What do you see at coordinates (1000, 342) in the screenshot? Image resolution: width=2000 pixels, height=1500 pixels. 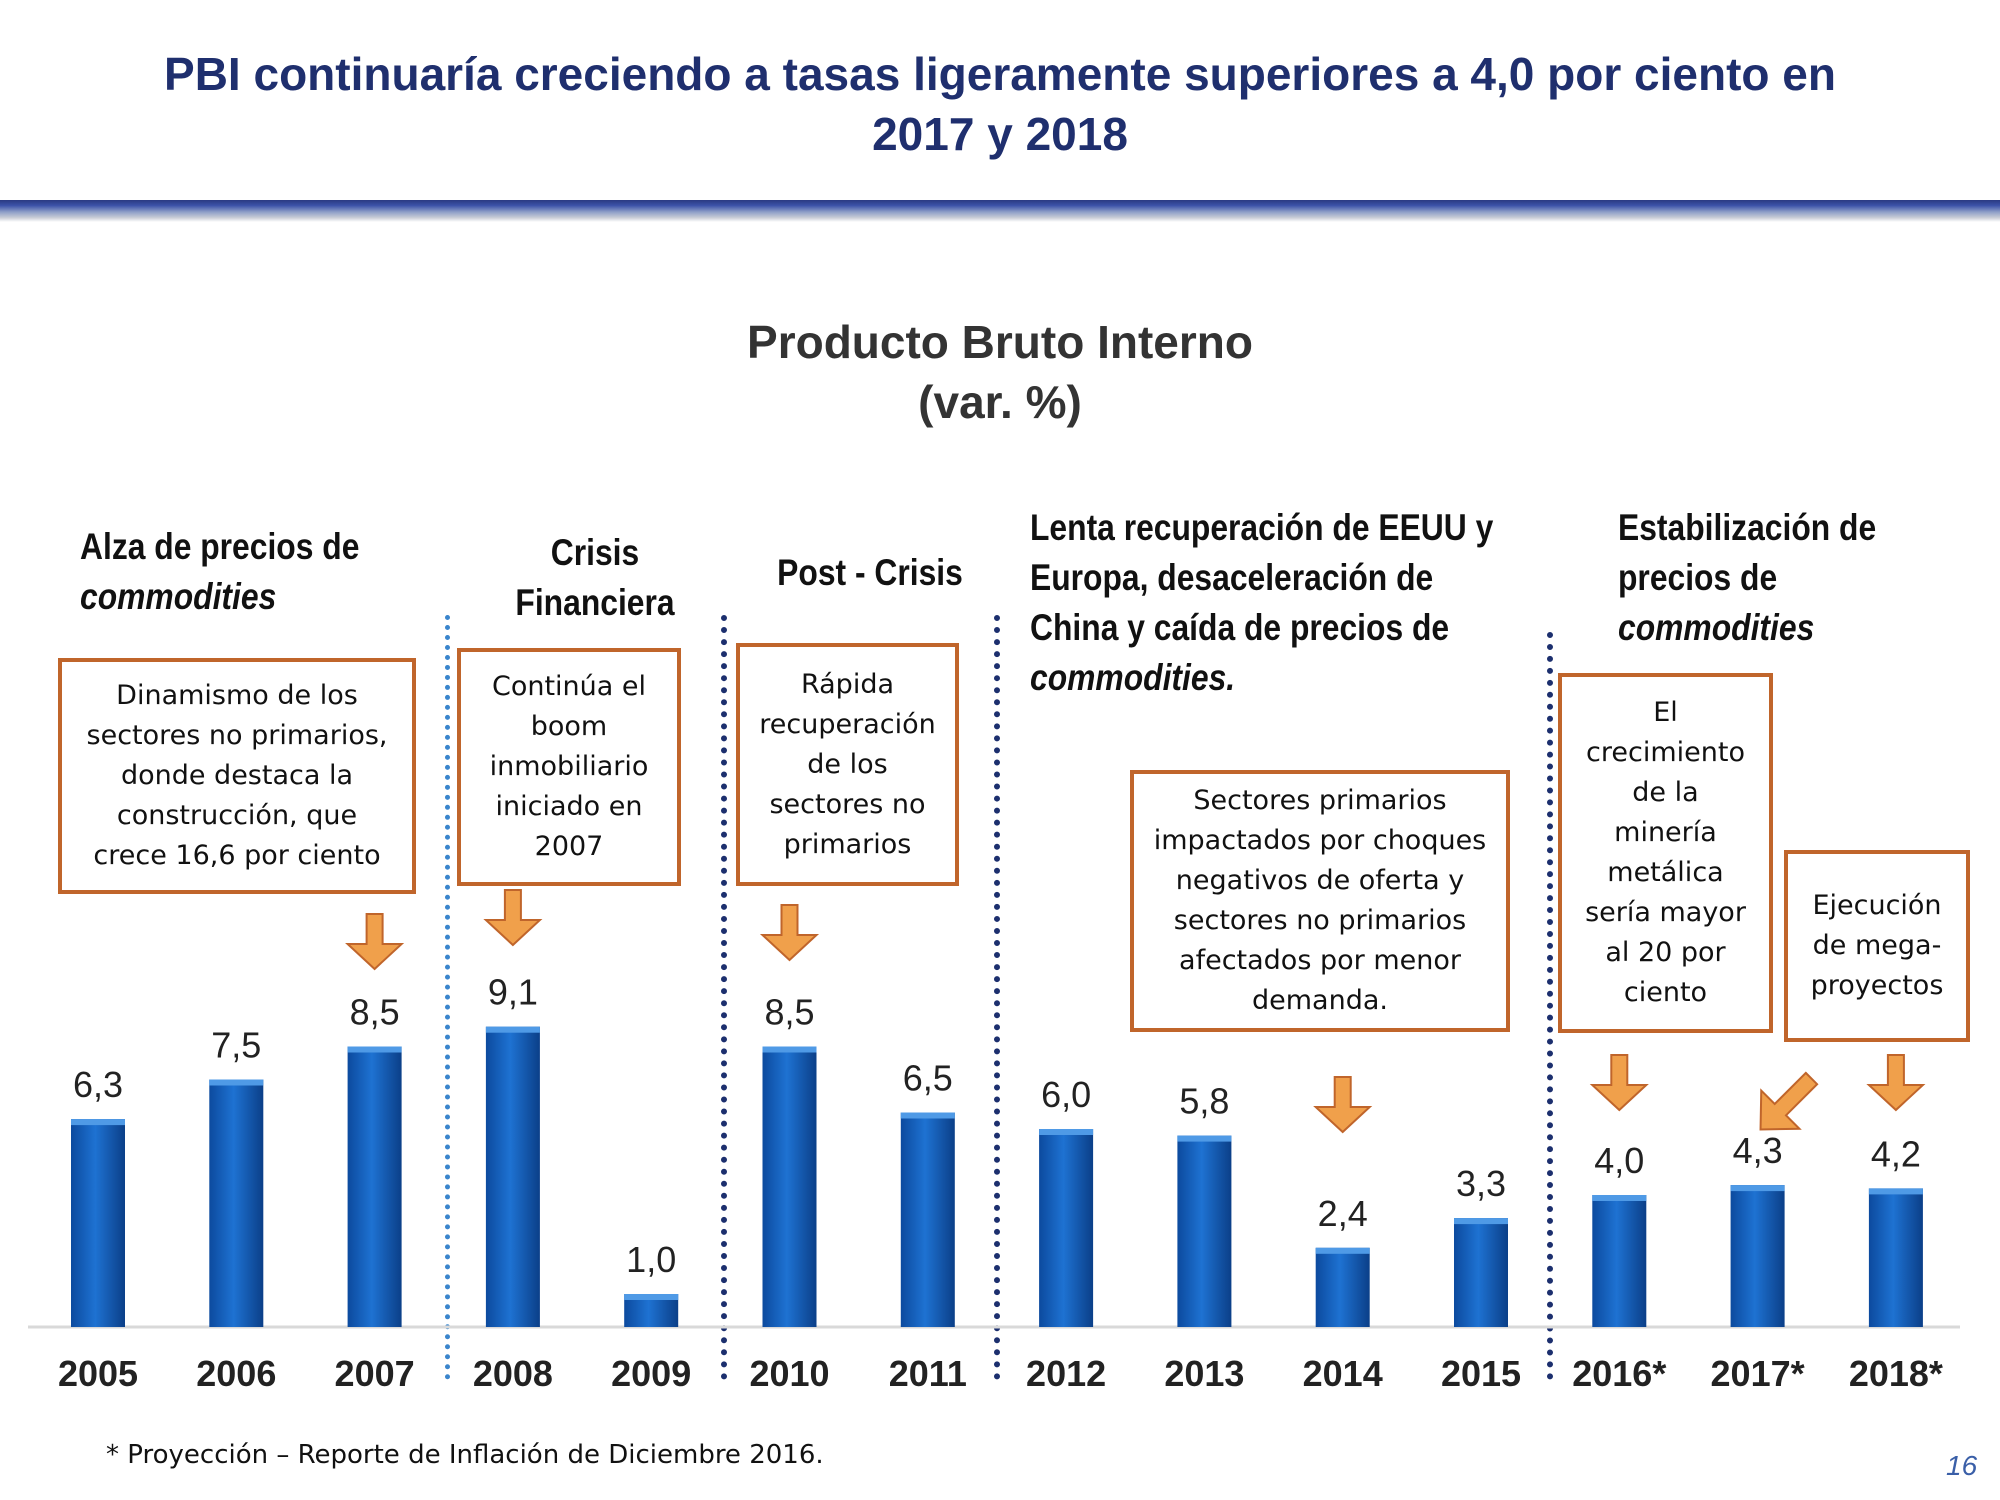 I see `chart-title-main: Producto Bruto Interno` at bounding box center [1000, 342].